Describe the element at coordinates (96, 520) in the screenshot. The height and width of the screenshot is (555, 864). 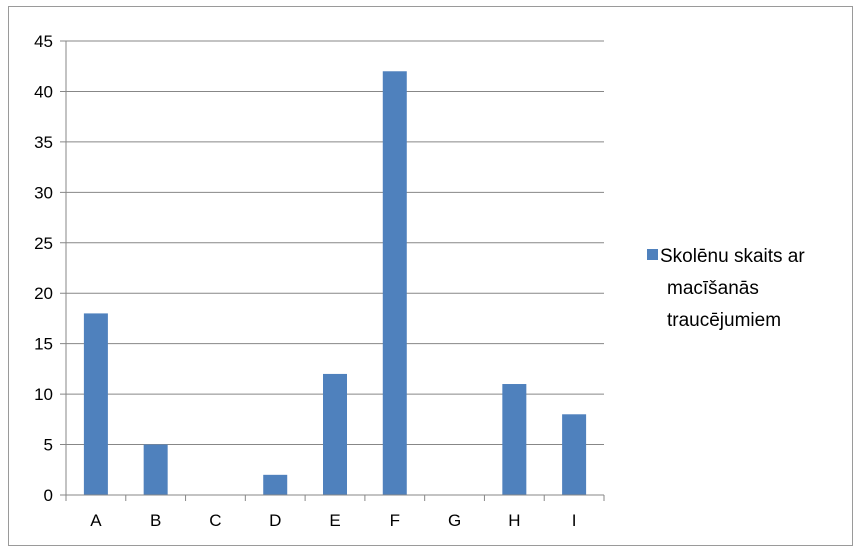
I see `x-tick-label: A` at that location.